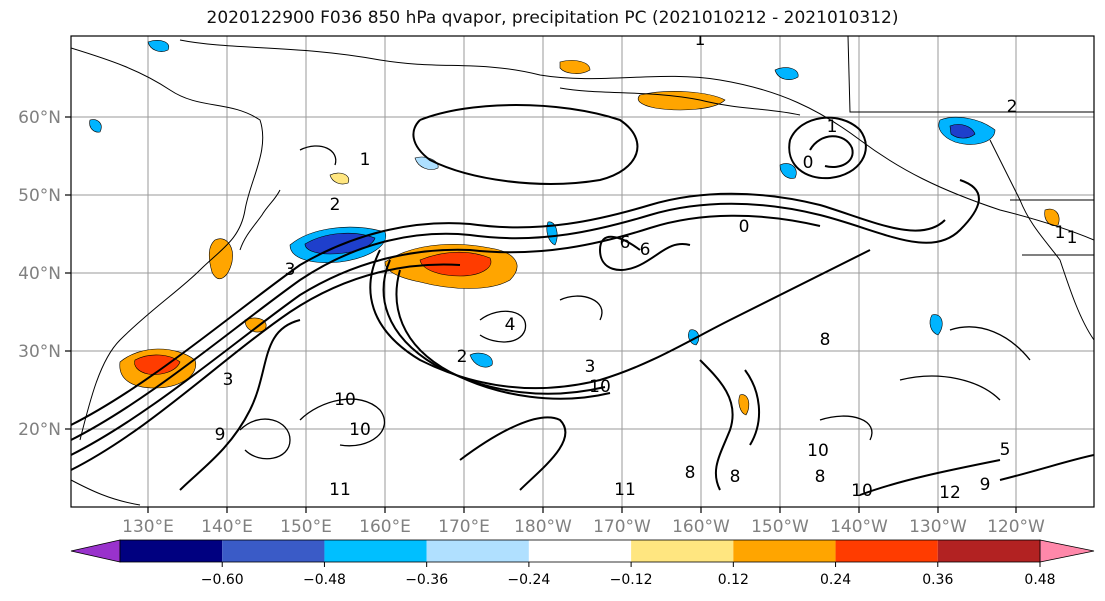 Image resolution: width=1105 pixels, height=601 pixels. I want to click on colorbar-tick-label: 0.48, so click(1039, 580).